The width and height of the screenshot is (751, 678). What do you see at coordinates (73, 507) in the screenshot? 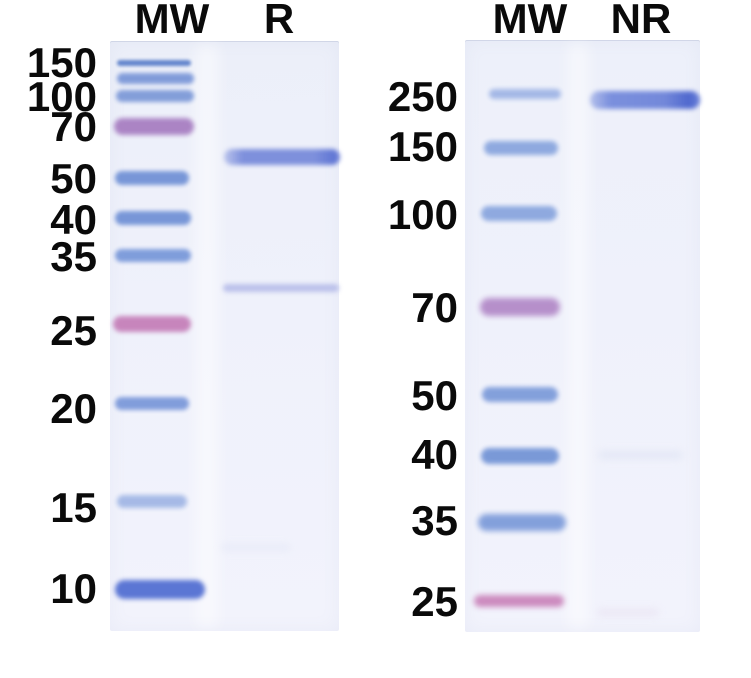
I see `marker-label-15kda: 15` at bounding box center [73, 507].